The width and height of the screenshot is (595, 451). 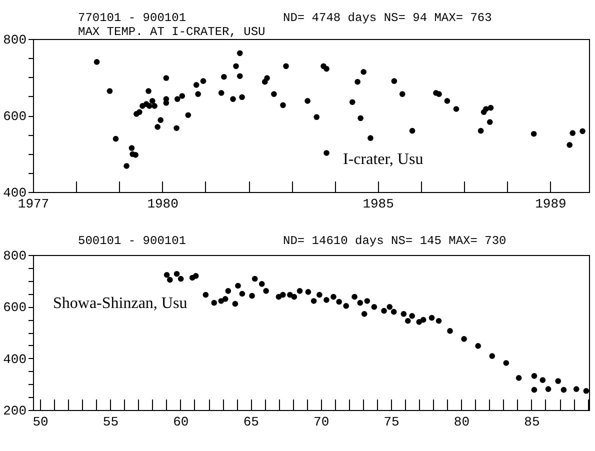 I want to click on x-tick-label: 75, so click(x=392, y=422).